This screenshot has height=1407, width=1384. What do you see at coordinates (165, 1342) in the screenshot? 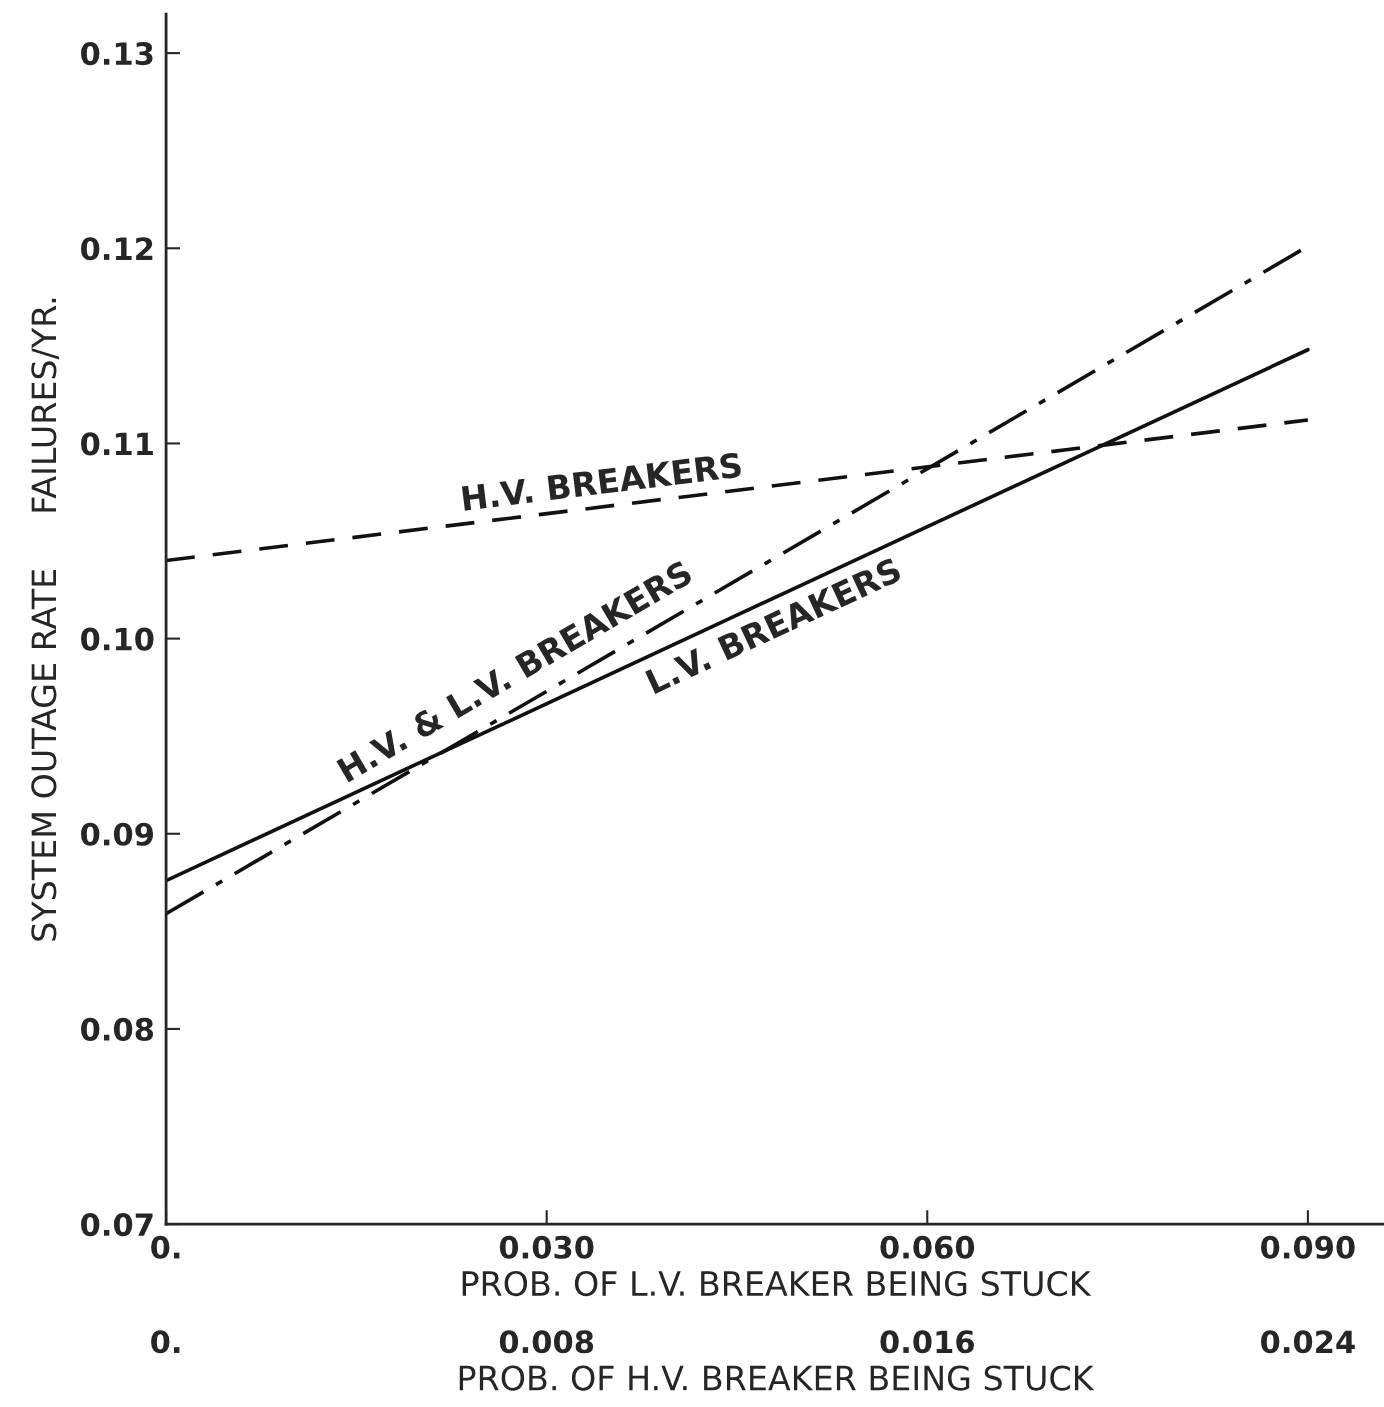
I see `x2-tick-label: 0.` at bounding box center [165, 1342].